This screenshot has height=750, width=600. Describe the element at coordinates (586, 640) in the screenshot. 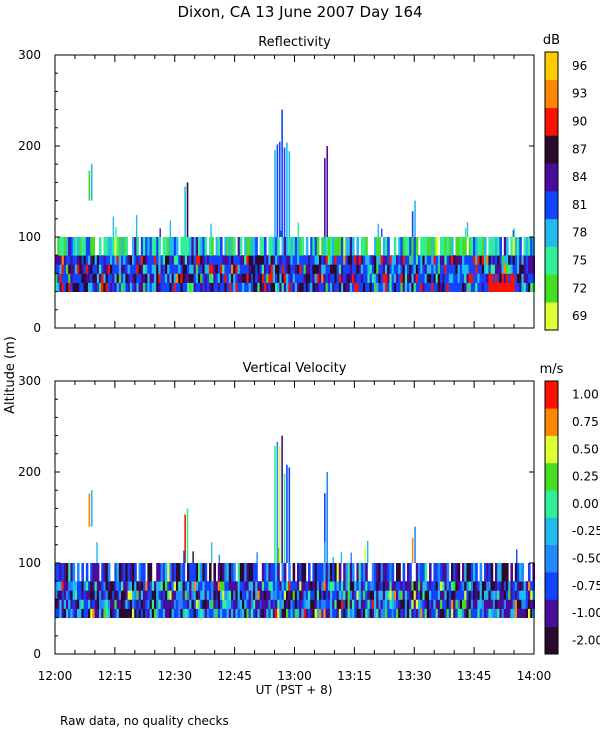

I see `colorbar-label: -2.00` at that location.